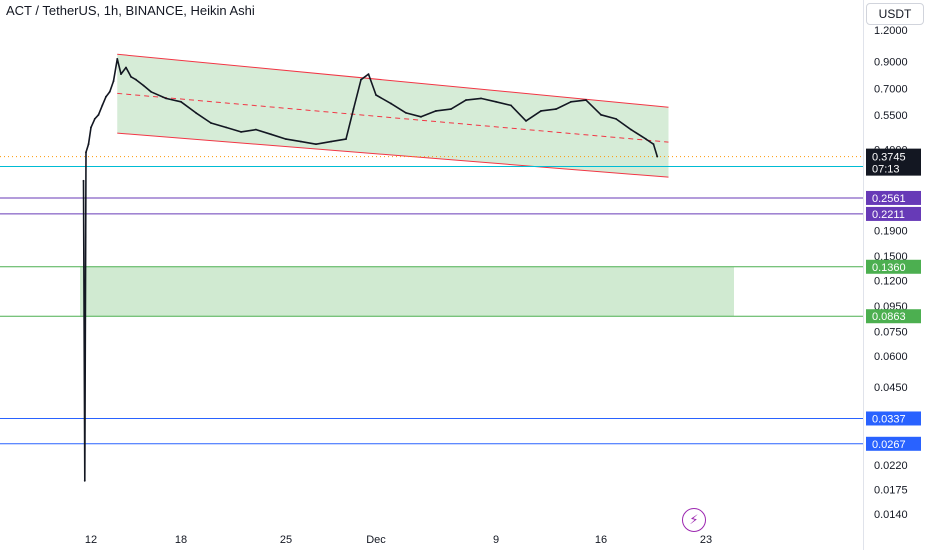 The image size is (932, 550). Describe the element at coordinates (888, 215) in the screenshot. I see `level-2-label: 0.2211` at that location.